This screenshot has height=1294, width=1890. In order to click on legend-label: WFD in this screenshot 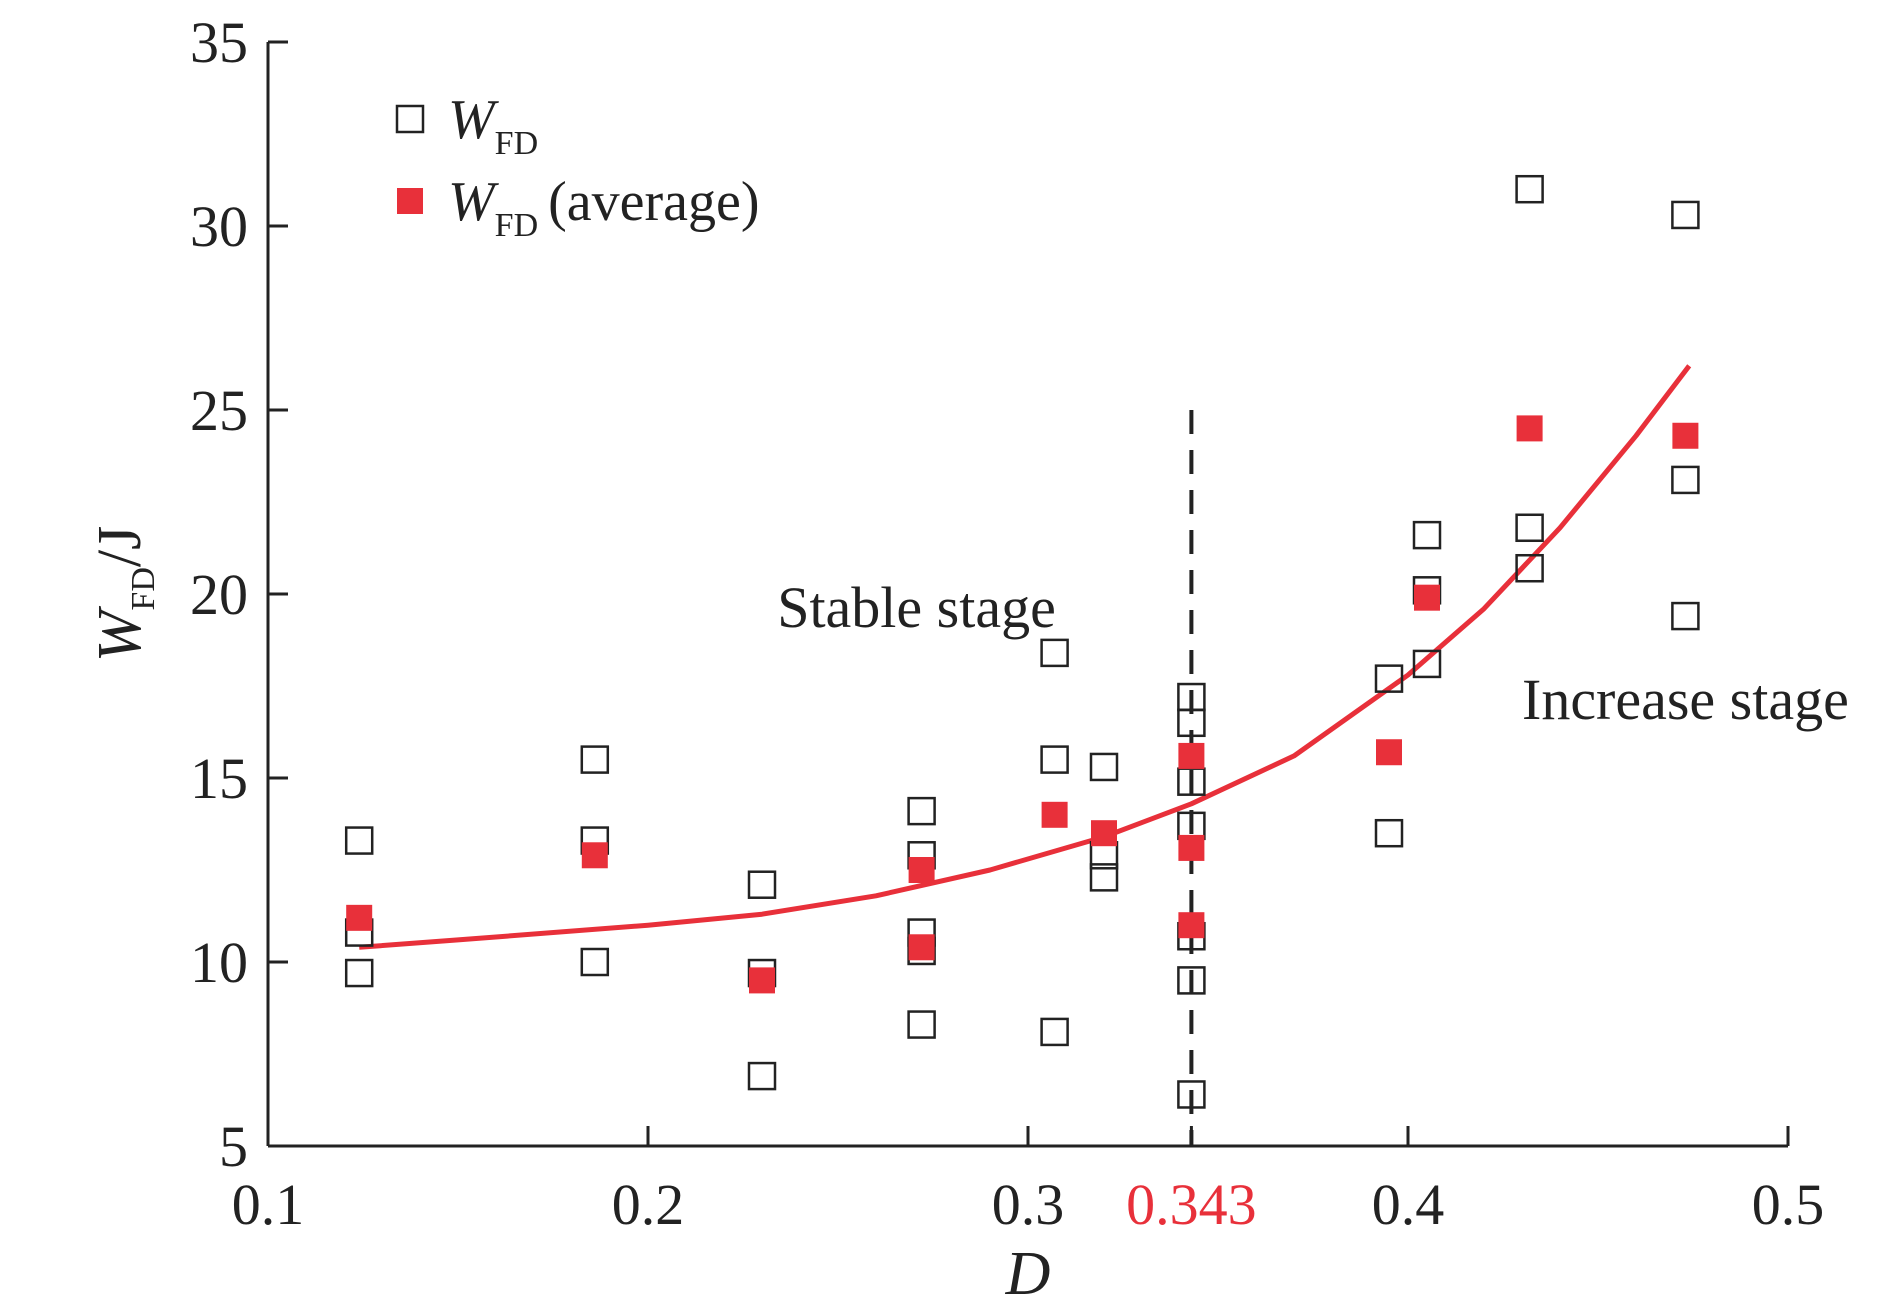, I will do `click(493, 125)`.